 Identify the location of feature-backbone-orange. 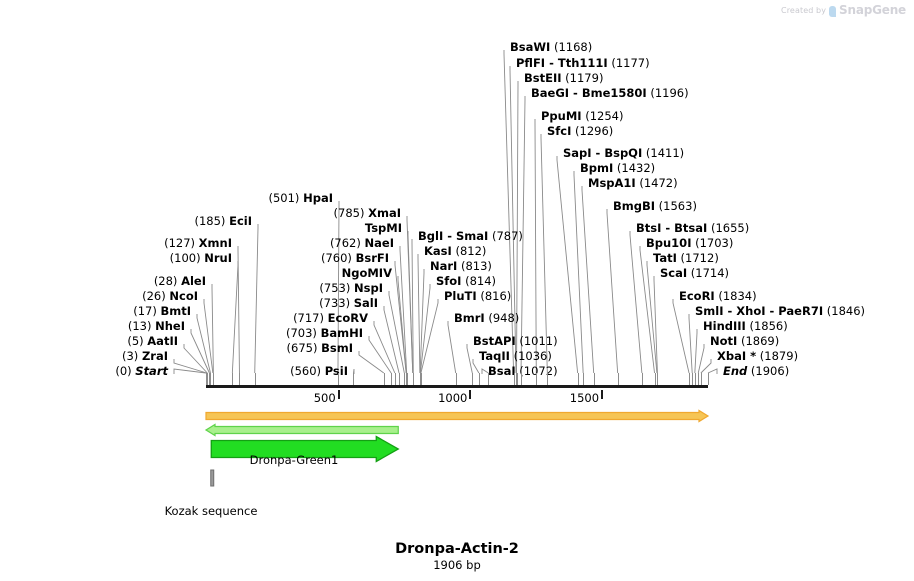
(457, 416).